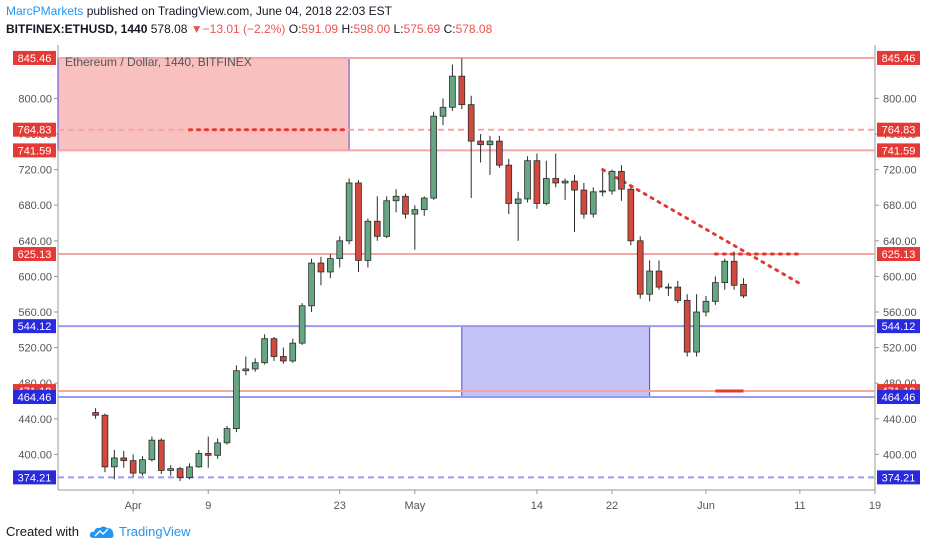 The height and width of the screenshot is (550, 932). Describe the element at coordinates (35, 171) in the screenshot. I see `left-tick-label: 720.00` at that location.